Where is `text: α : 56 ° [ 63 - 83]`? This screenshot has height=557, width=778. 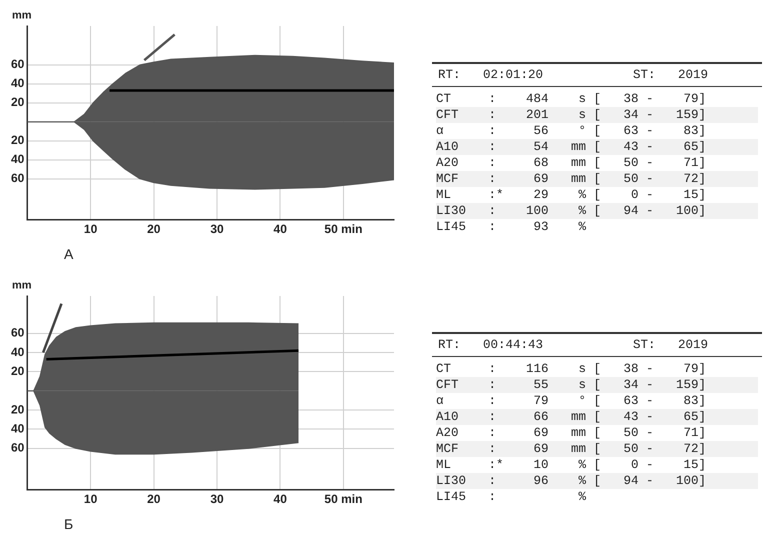 text: α : 56 ° [ 63 - 83] is located at coordinates (572, 131).